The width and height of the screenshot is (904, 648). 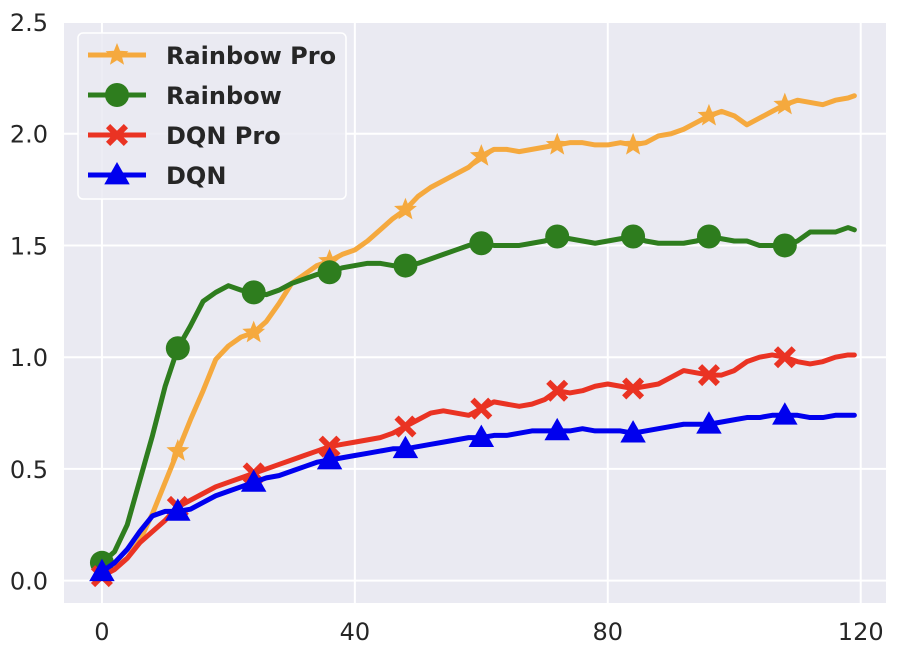 I want to click on legend-label: Rainbow, so click(x=224, y=96).